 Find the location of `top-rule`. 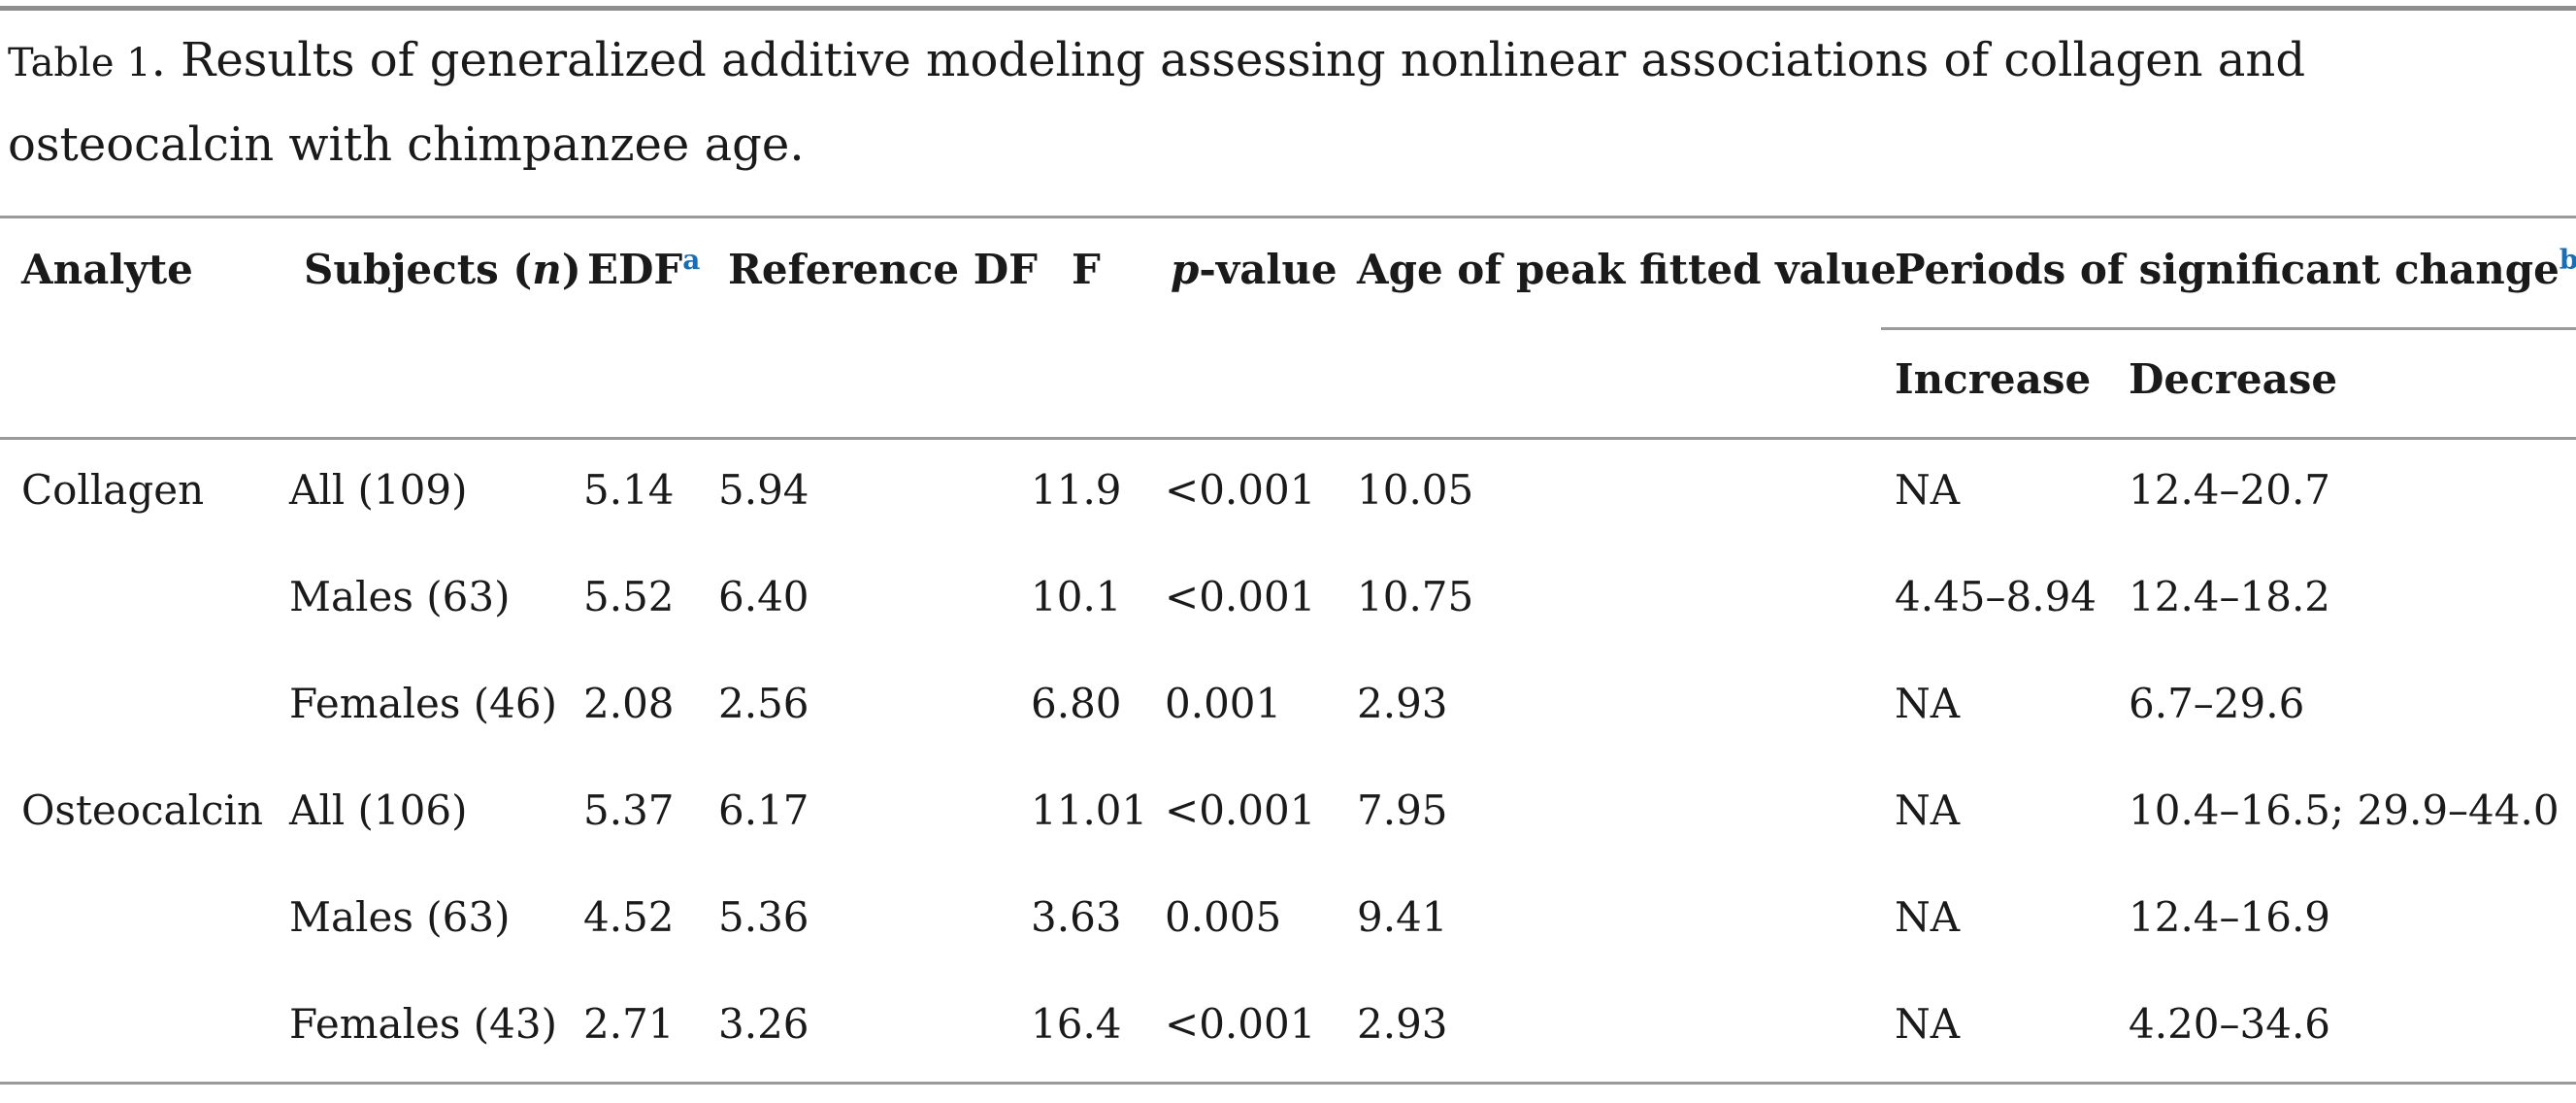

top-rule is located at coordinates (1288, 8).